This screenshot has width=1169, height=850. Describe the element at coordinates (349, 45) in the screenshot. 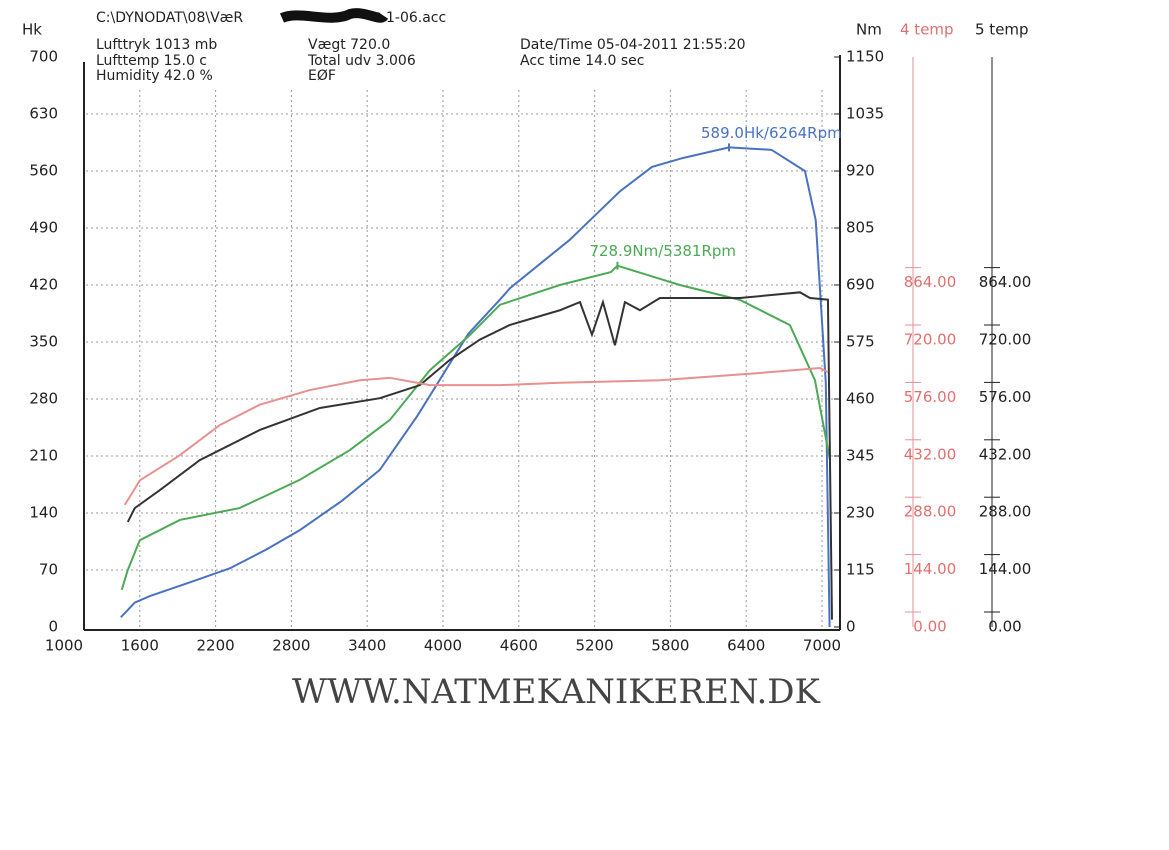

I see `info: Vægt 720.0` at that location.